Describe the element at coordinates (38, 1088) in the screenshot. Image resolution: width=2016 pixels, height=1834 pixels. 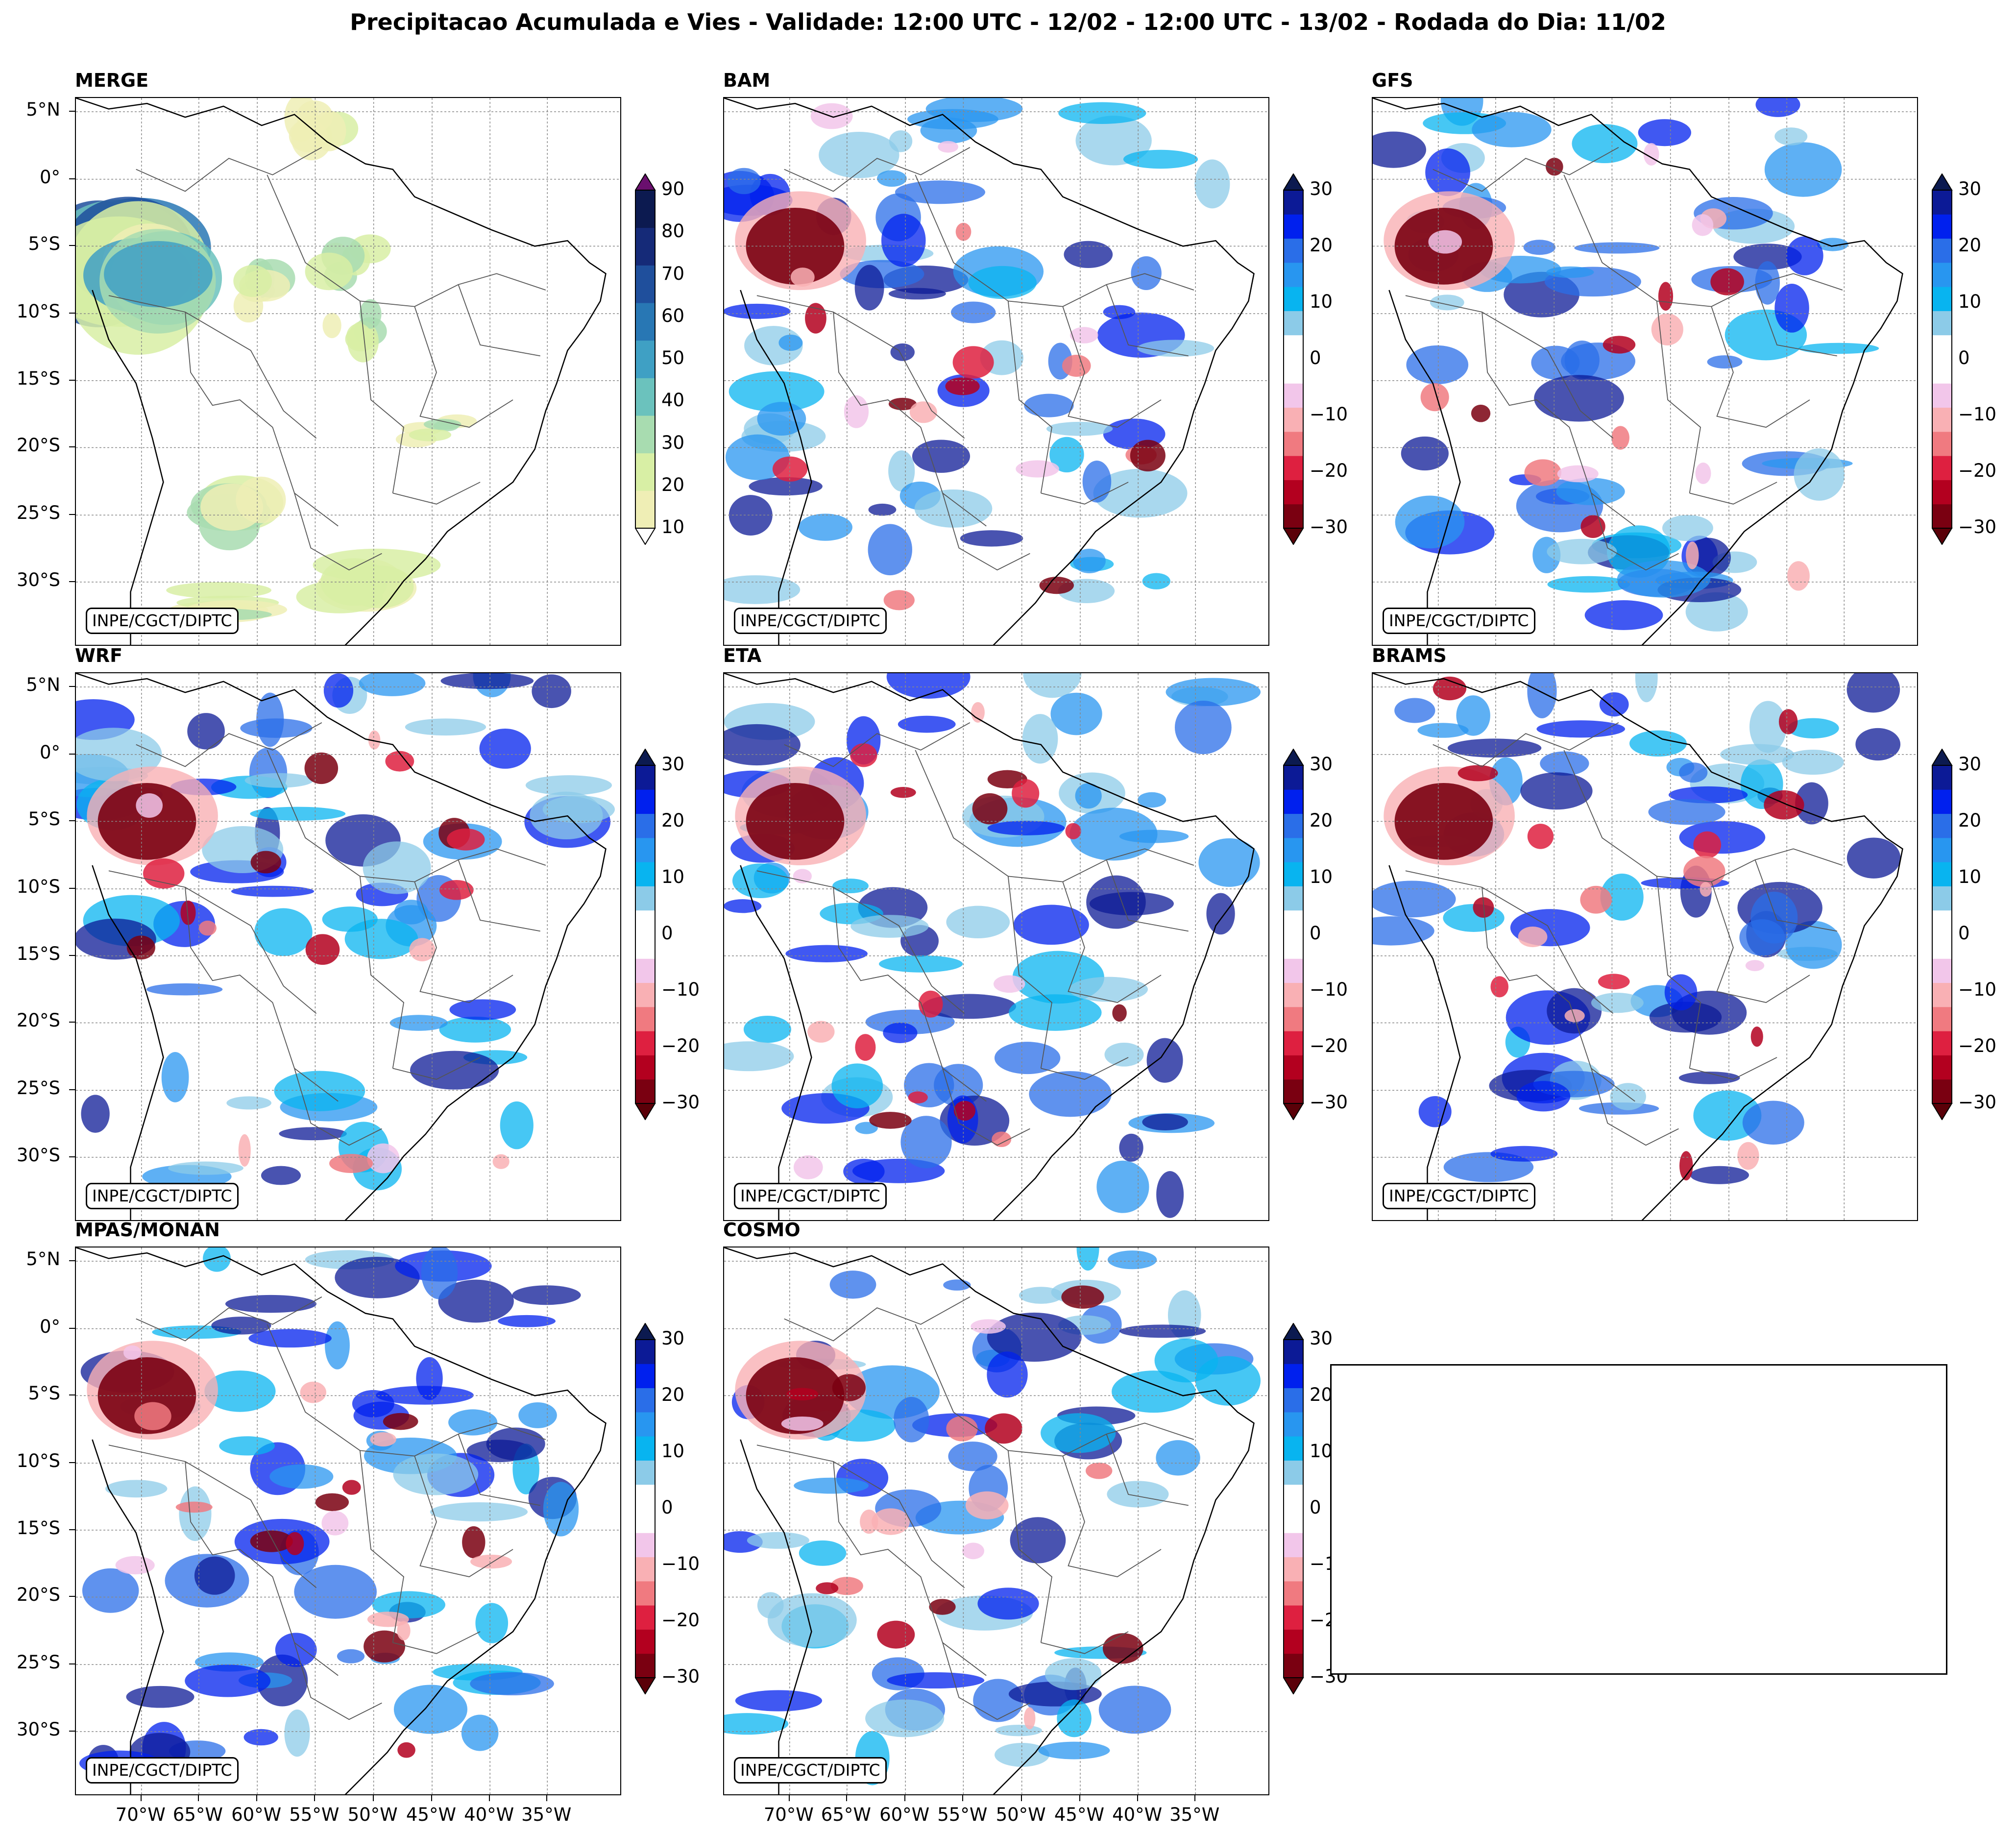
I see `latitude-label: 25°S` at that location.